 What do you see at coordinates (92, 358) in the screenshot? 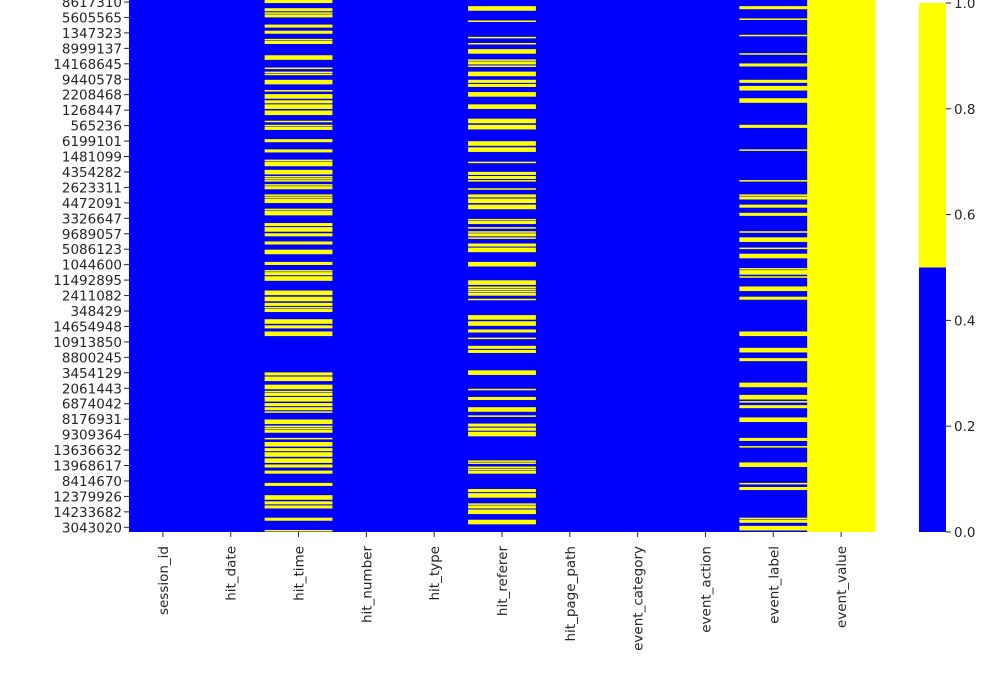
I see `y-tick-label: 8800245` at bounding box center [92, 358].